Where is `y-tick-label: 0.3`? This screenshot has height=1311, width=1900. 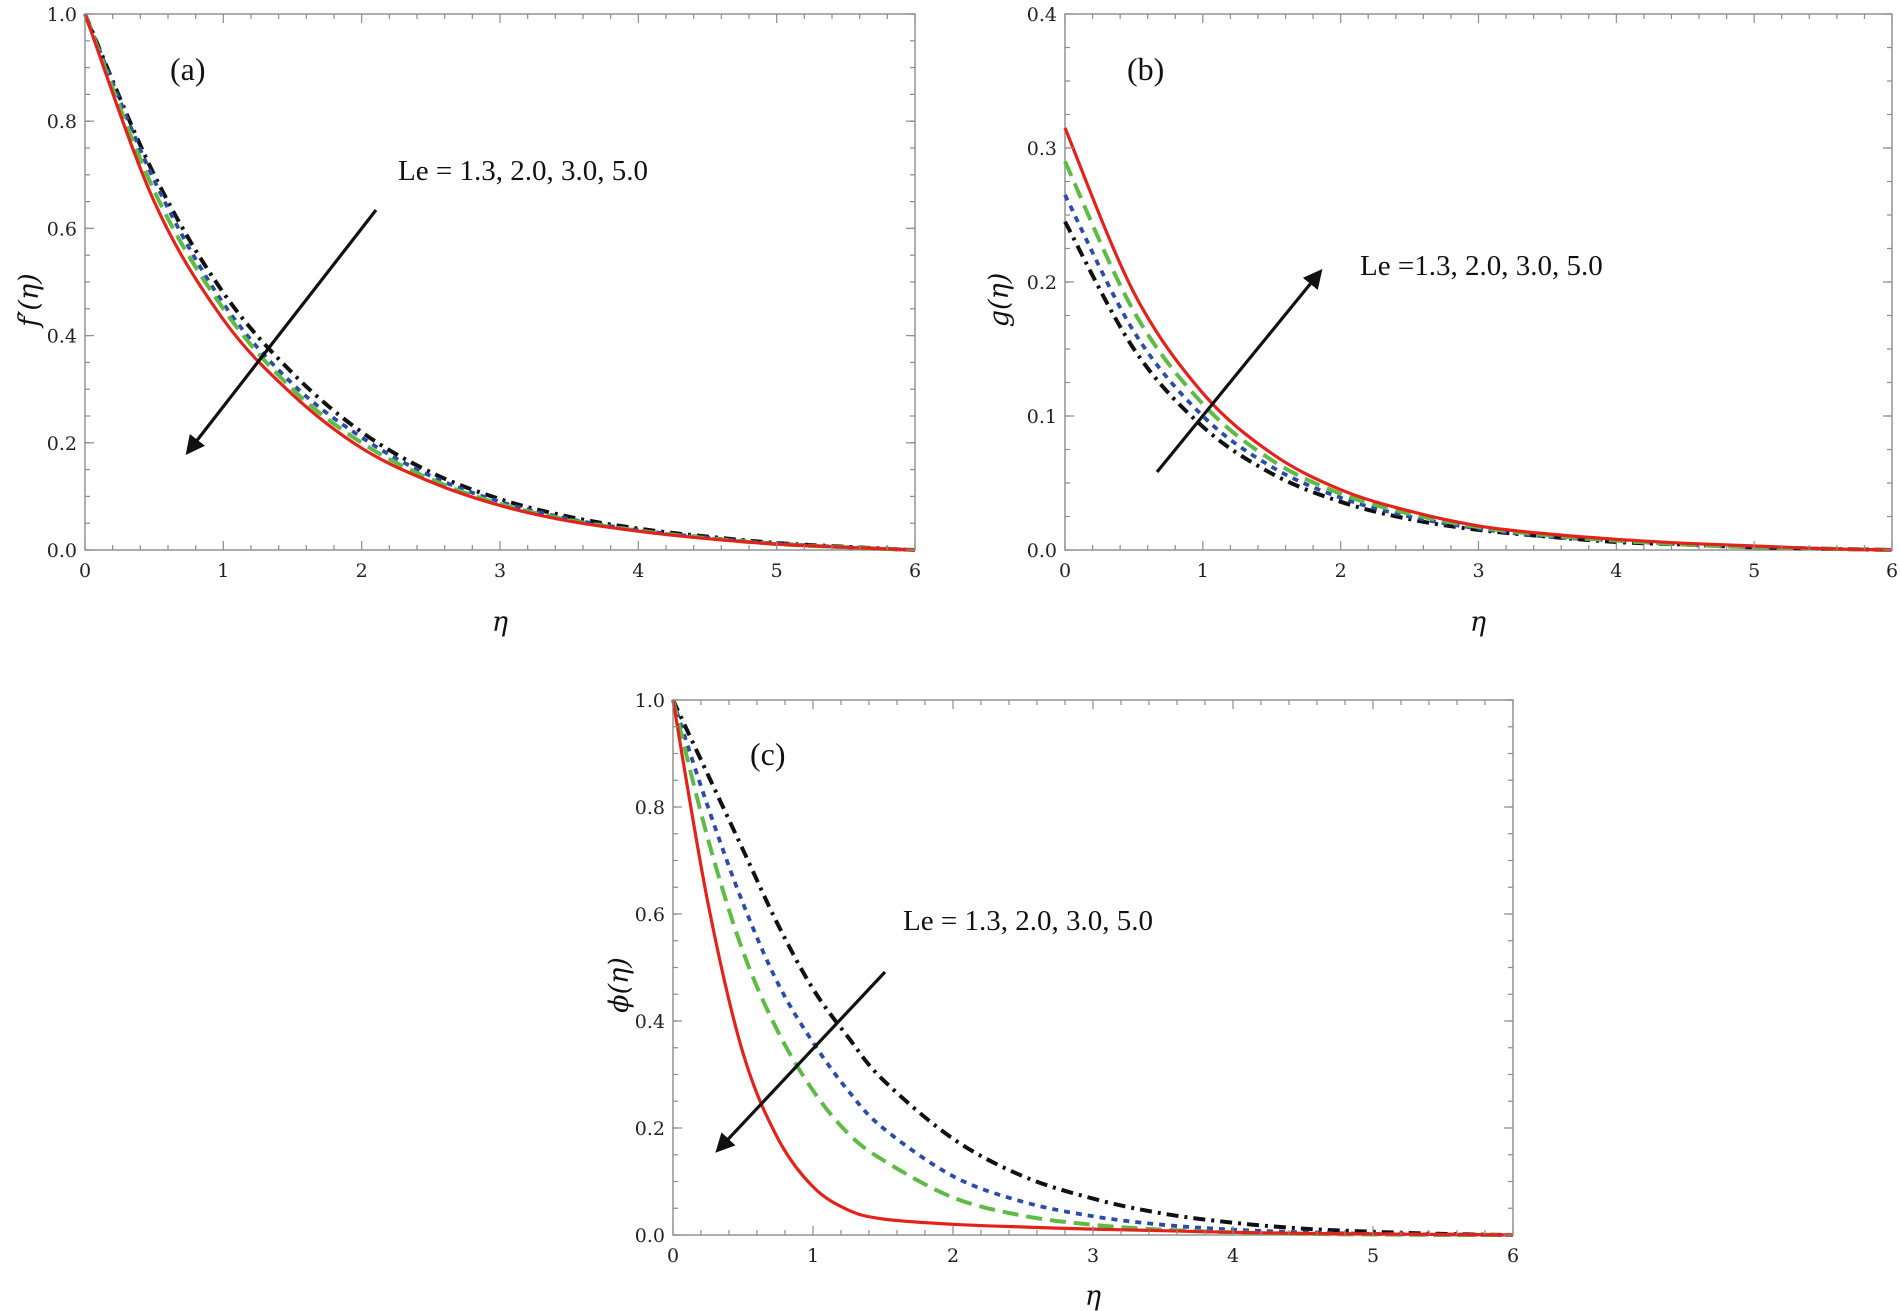 y-tick-label: 0.3 is located at coordinates (1042, 149).